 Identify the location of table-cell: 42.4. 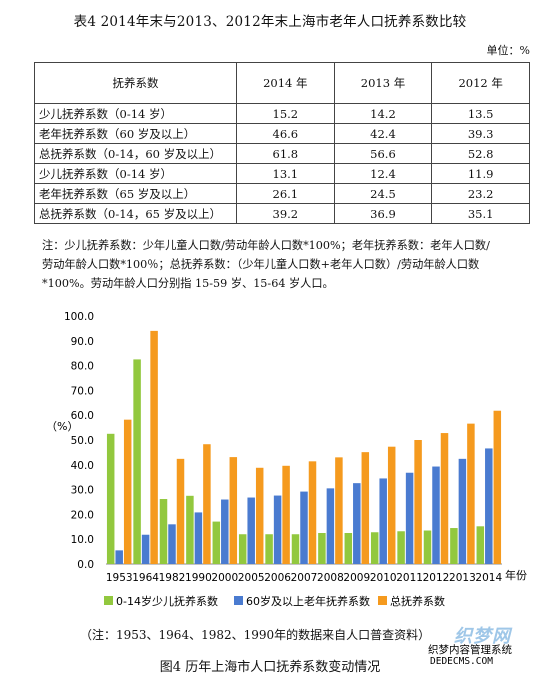
(383, 133).